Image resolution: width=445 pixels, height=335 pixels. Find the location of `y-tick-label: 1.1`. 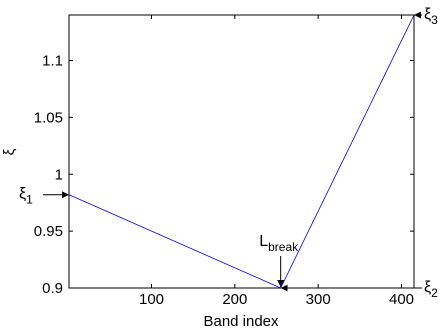

y-tick-label: 1.1 is located at coordinates (52, 61).